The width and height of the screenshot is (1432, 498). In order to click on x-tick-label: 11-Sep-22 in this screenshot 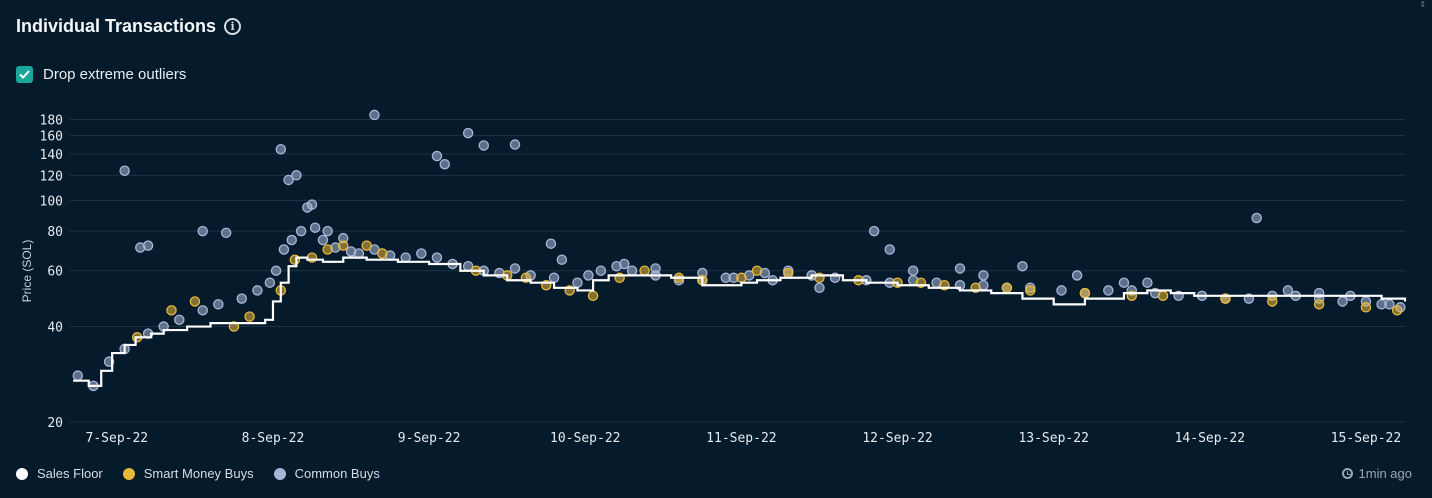, I will do `click(741, 438)`.